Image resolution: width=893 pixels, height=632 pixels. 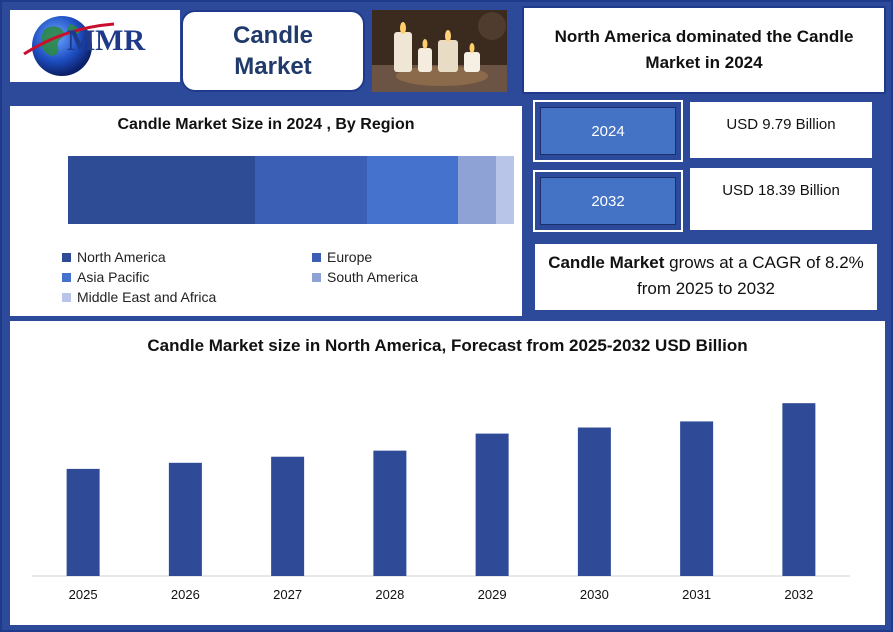 I want to click on x-tick-label: 2030, so click(x=594, y=594).